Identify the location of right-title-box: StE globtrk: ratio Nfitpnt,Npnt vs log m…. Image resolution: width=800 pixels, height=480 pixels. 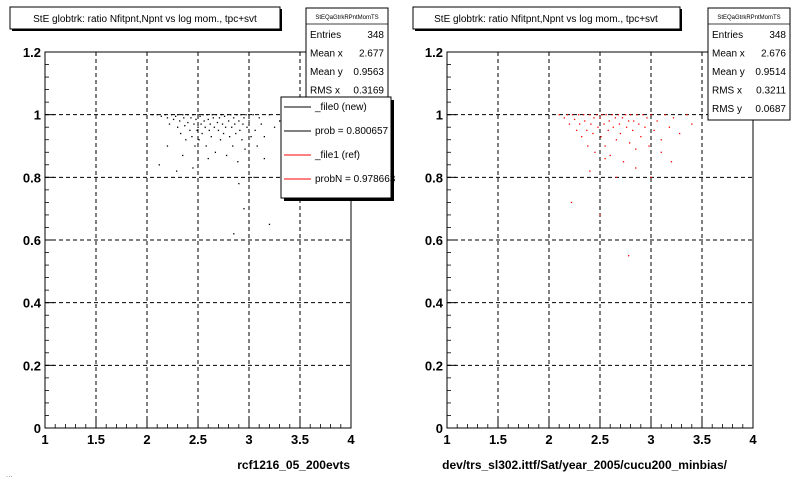
(547, 18).